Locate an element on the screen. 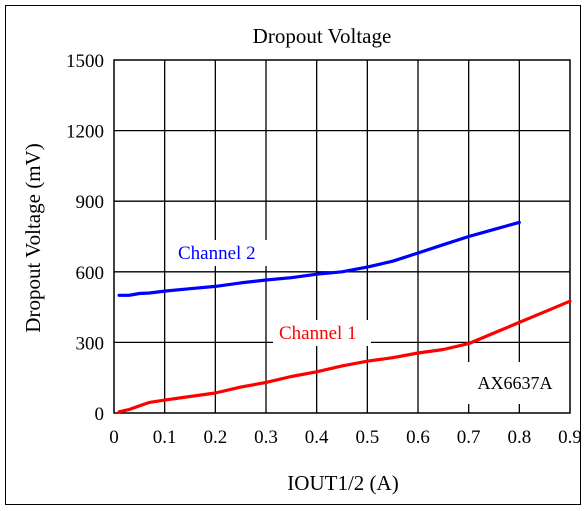 Image resolution: width=588 pixels, height=511 pixels. series-label-channel-2: Channel 2 is located at coordinates (217, 253).